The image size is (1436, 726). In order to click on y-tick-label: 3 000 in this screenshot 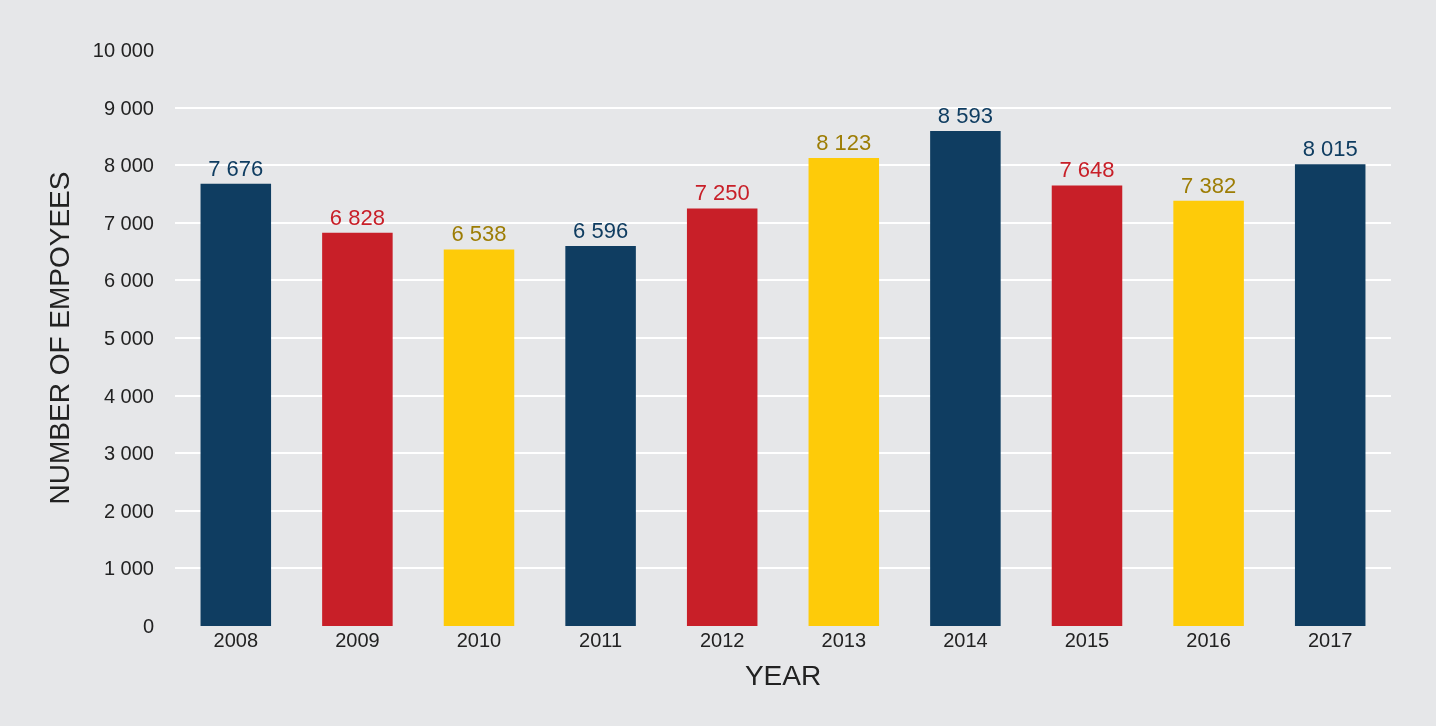, I will do `click(128, 453)`.